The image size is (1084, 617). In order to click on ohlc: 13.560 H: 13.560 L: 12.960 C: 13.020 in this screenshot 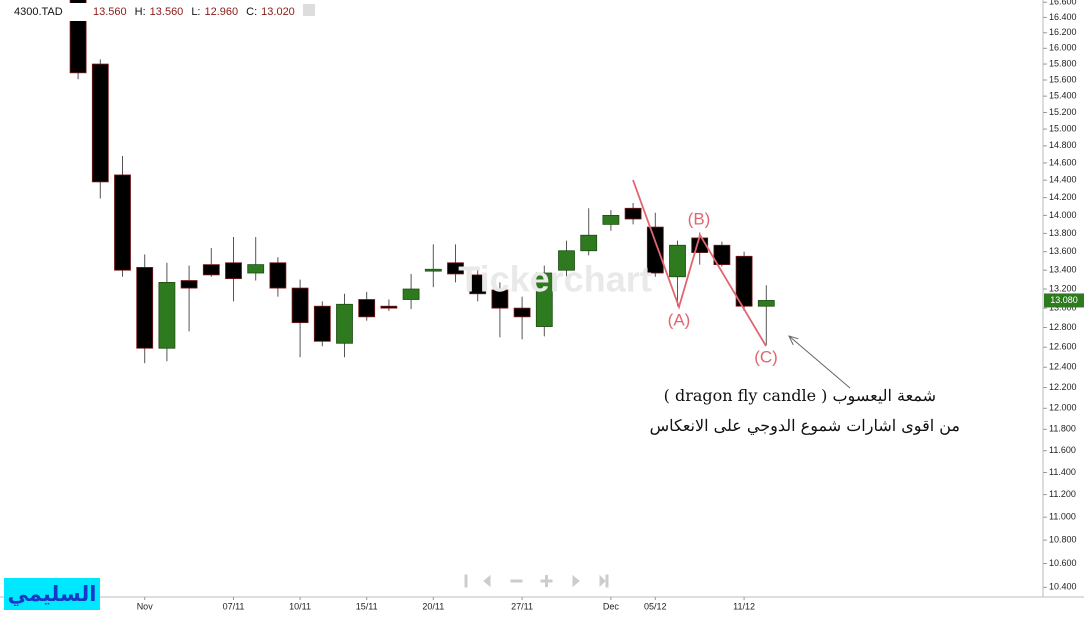, I will do `click(194, 12)`.